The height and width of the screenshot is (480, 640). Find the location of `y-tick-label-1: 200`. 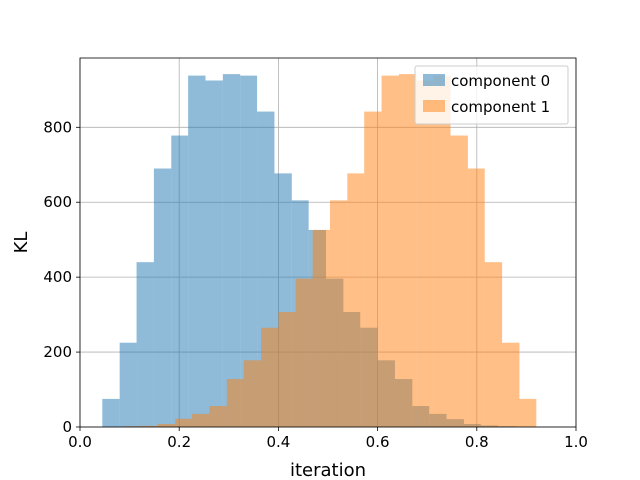

y-tick-label-1: 200 is located at coordinates (57, 352).